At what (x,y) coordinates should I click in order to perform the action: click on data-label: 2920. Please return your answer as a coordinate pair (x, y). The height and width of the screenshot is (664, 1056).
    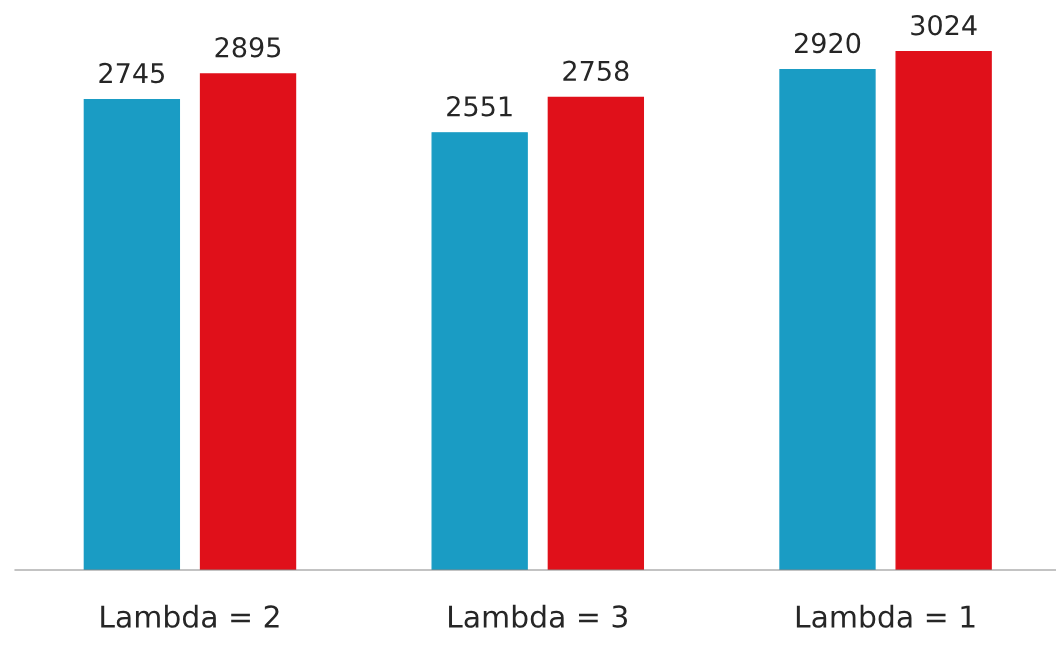
    Looking at the image, I should click on (828, 43).